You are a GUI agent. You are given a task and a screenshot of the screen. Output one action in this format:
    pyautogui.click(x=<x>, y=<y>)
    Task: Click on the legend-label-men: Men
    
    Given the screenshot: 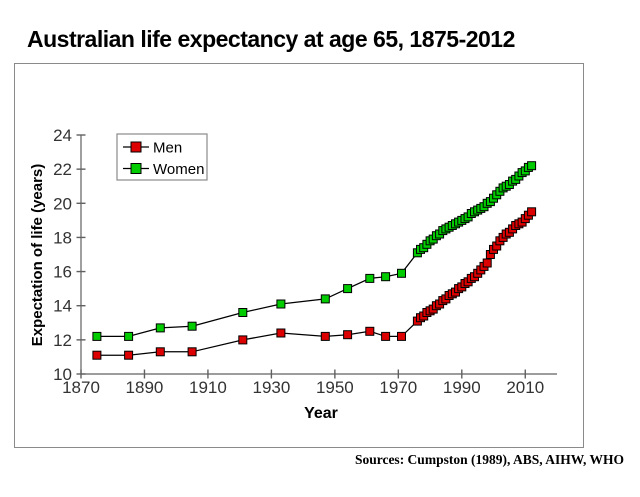 What is the action you would take?
    pyautogui.click(x=167, y=148)
    